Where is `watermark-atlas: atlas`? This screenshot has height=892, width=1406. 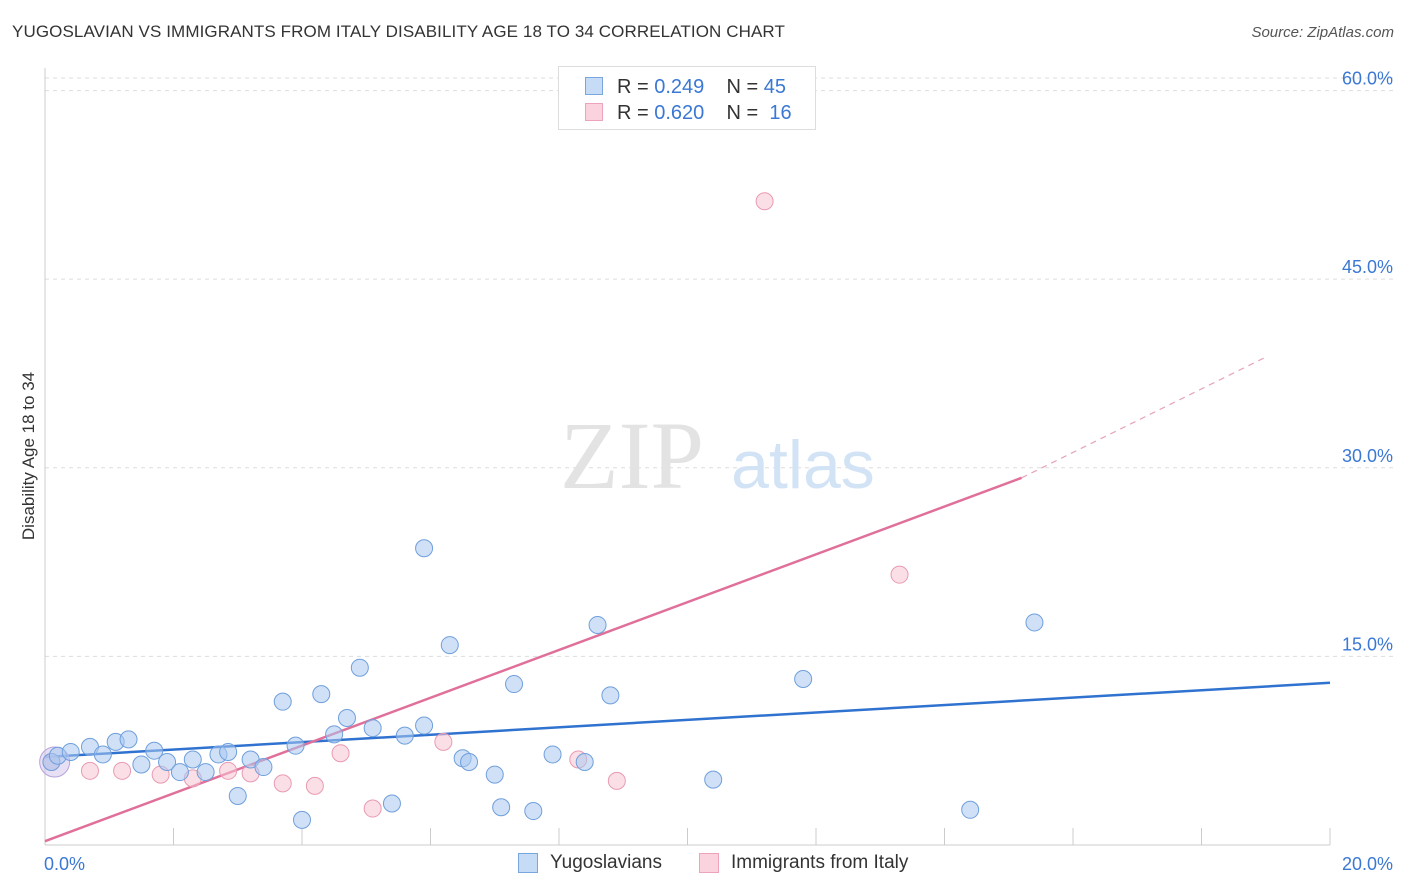 watermark-atlas: atlas is located at coordinates (803, 465).